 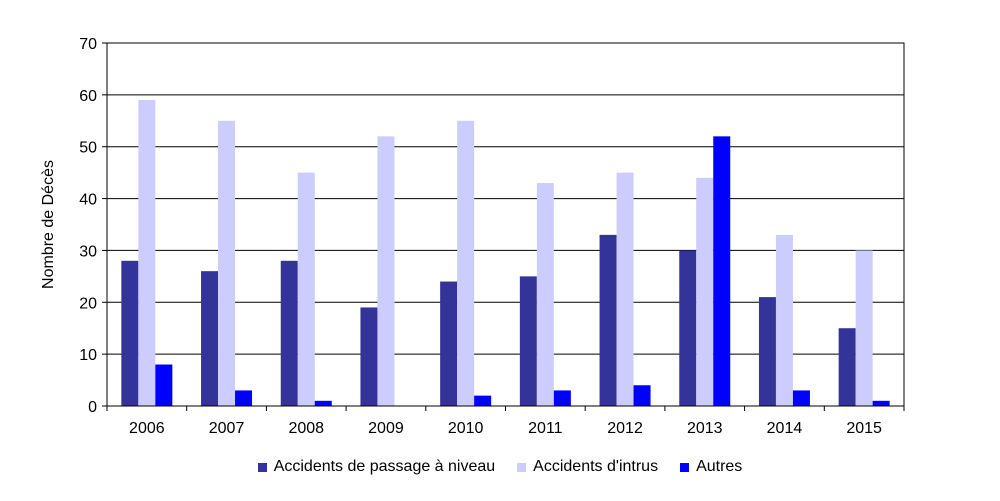 I want to click on x-tick-label: 2009, so click(x=386, y=428).